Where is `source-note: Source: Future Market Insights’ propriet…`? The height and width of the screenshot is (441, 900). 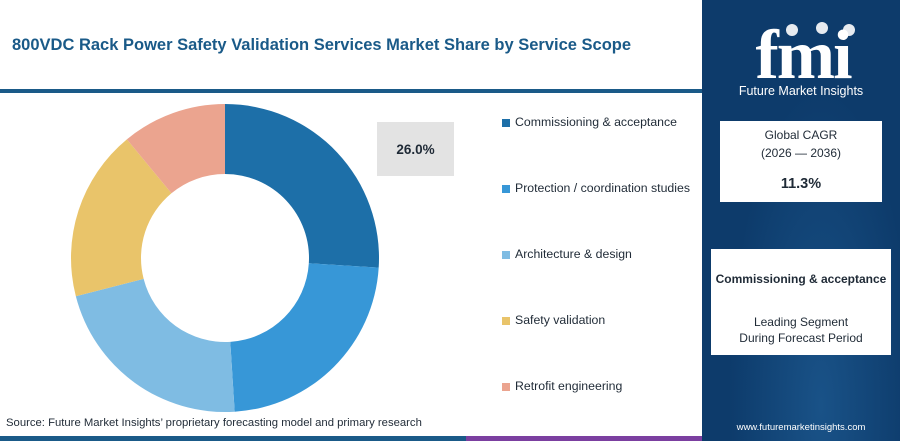
source-note: Source: Future Market Insights’ propriet… is located at coordinates (214, 423).